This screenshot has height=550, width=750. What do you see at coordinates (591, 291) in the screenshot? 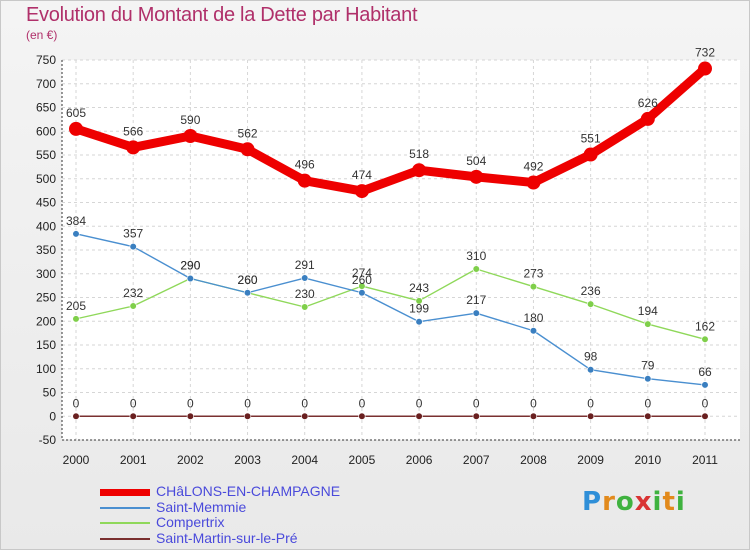
I see `data-label: 236` at bounding box center [591, 291].